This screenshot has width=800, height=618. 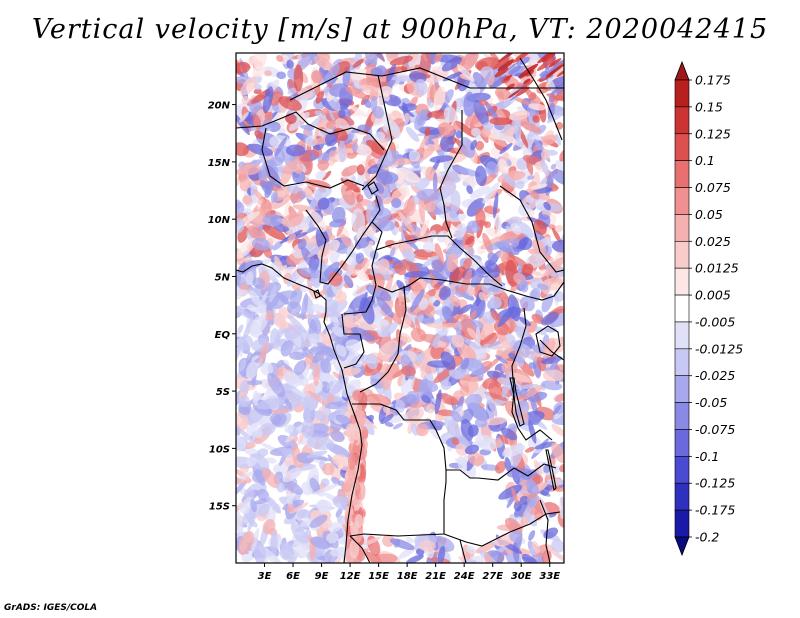 I want to click on colorbar-label: 0.075, so click(x=713, y=187).